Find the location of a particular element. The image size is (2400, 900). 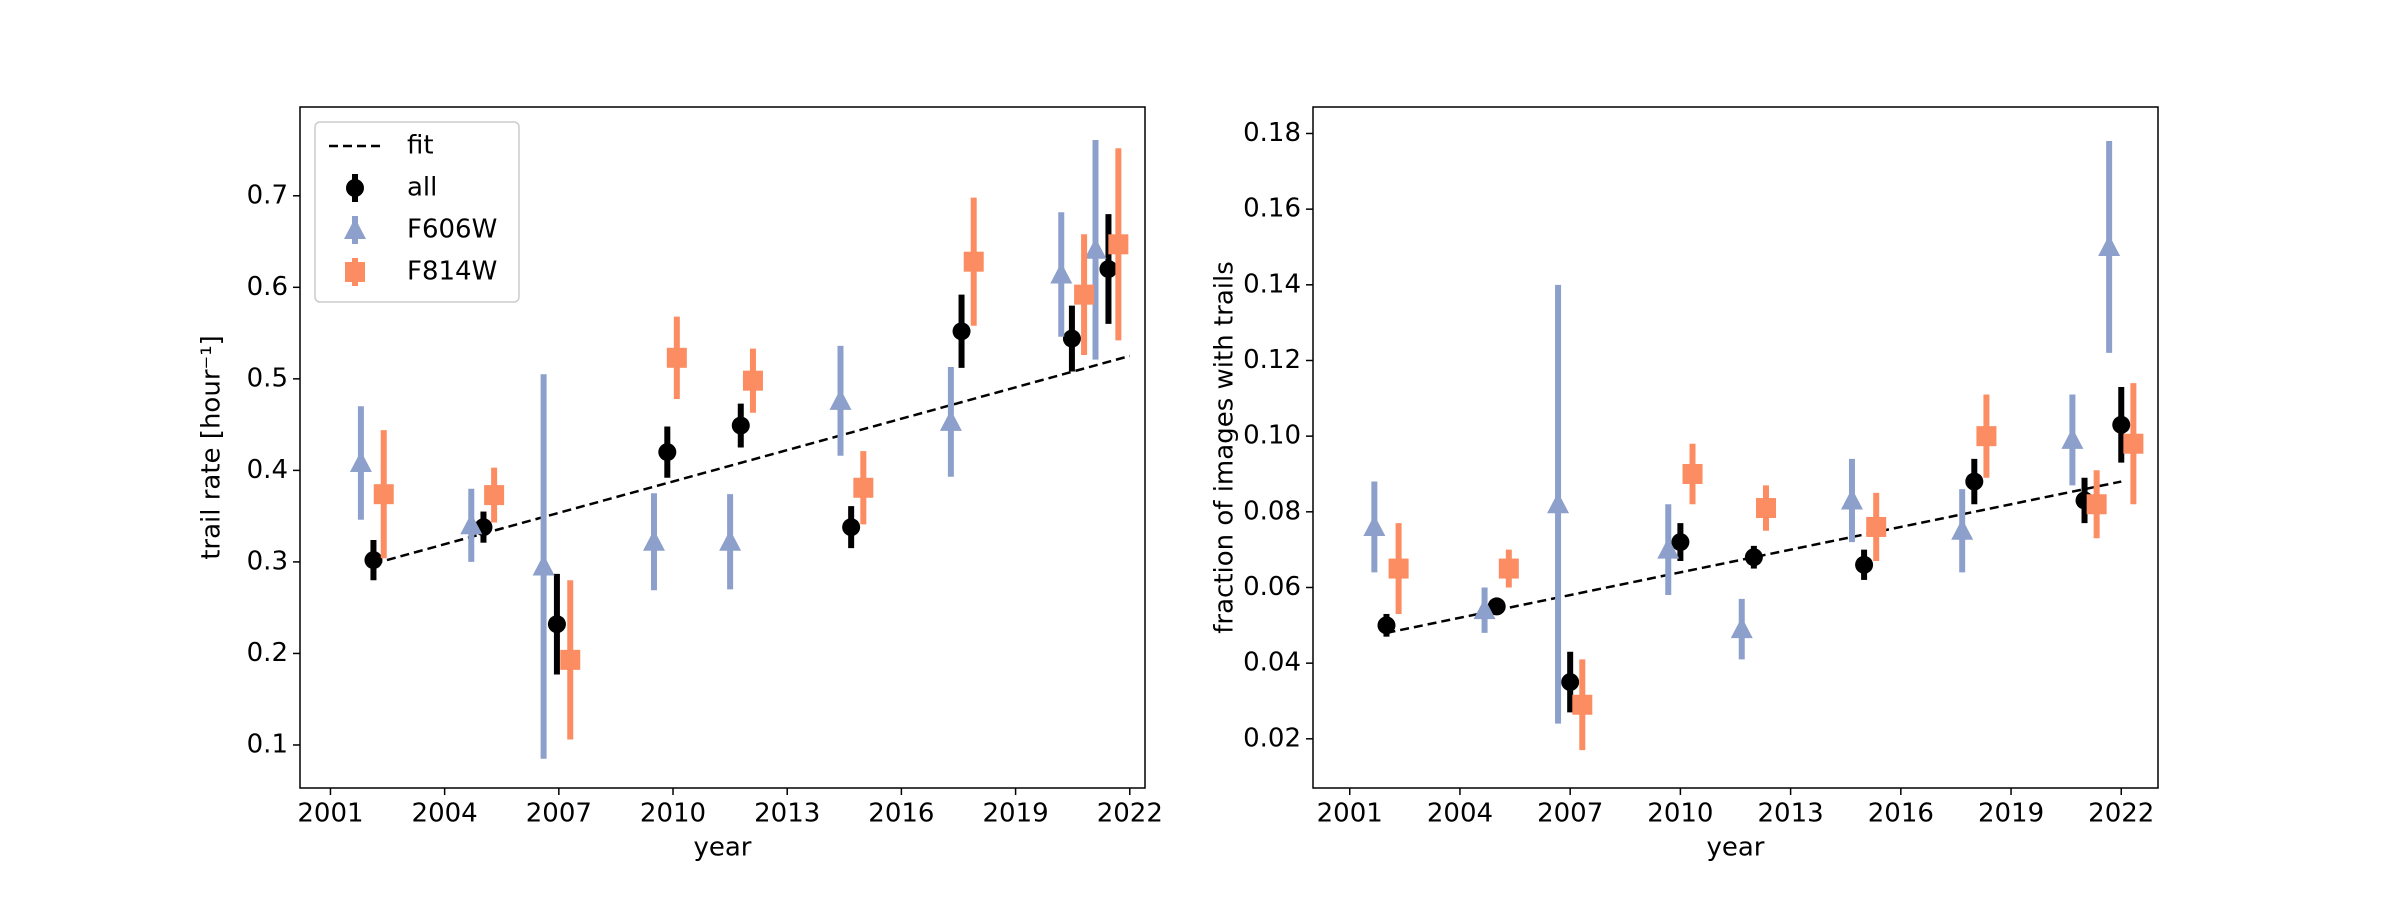

fit-line is located at coordinates (752, 459).